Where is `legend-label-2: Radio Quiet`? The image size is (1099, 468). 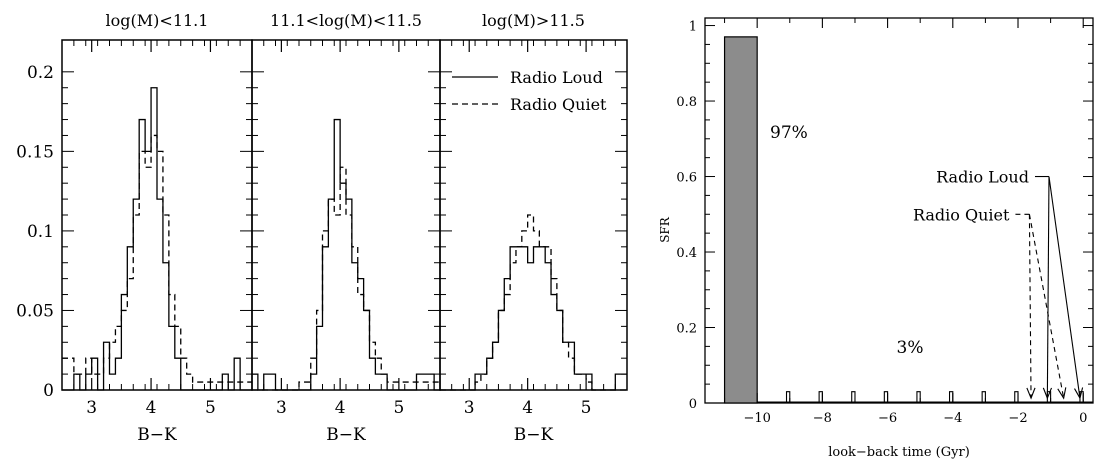 legend-label-2: Radio Quiet is located at coordinates (558, 104).